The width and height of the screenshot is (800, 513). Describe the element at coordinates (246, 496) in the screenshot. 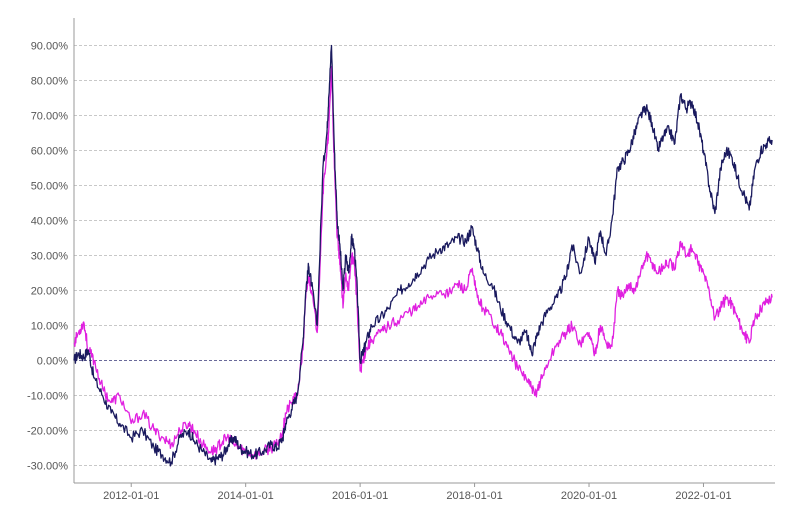

I see `x-tick-label: 2014-01-01` at that location.